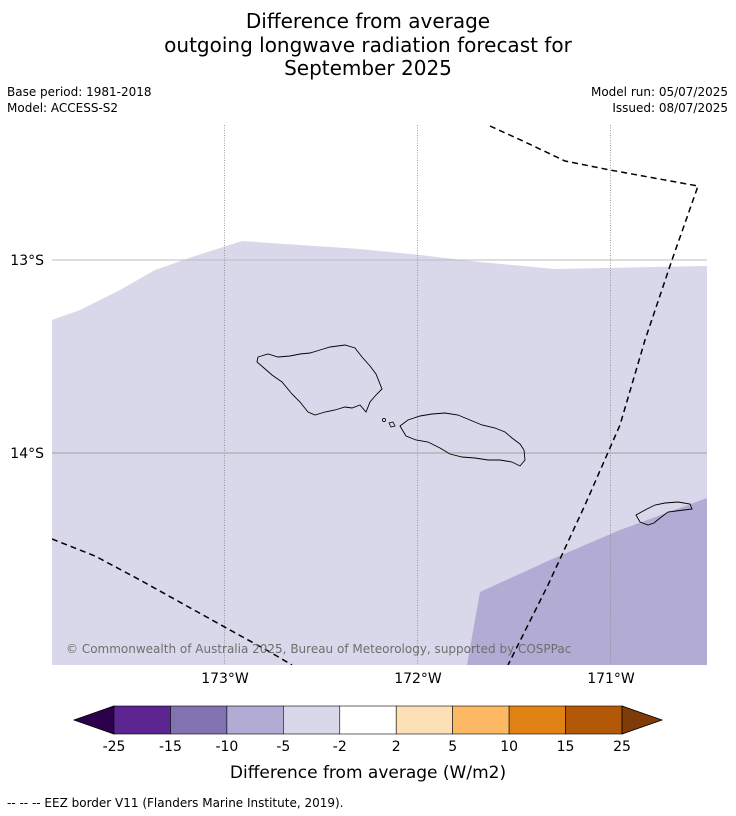 This screenshot has height=816, width=736. Describe the element at coordinates (642, 720) in the screenshot. I see `colorbar-extend-high` at that location.